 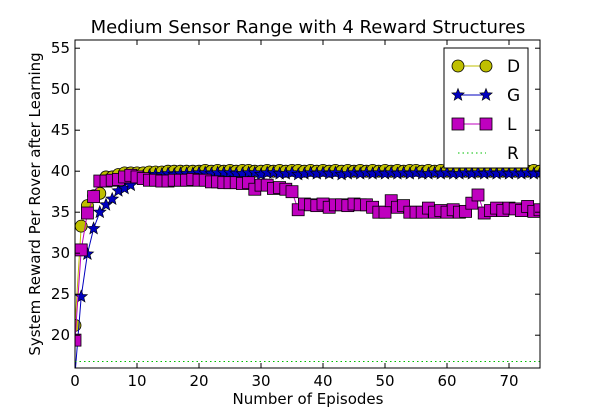 What do you see at coordinates (198, 381) in the screenshot?
I see `x-tick-label: 20` at bounding box center [198, 381].